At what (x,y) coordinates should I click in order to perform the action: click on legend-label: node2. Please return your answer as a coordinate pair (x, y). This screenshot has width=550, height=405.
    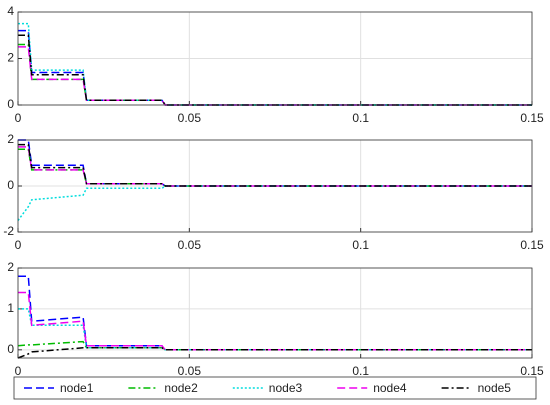
    Looking at the image, I should click on (181, 388).